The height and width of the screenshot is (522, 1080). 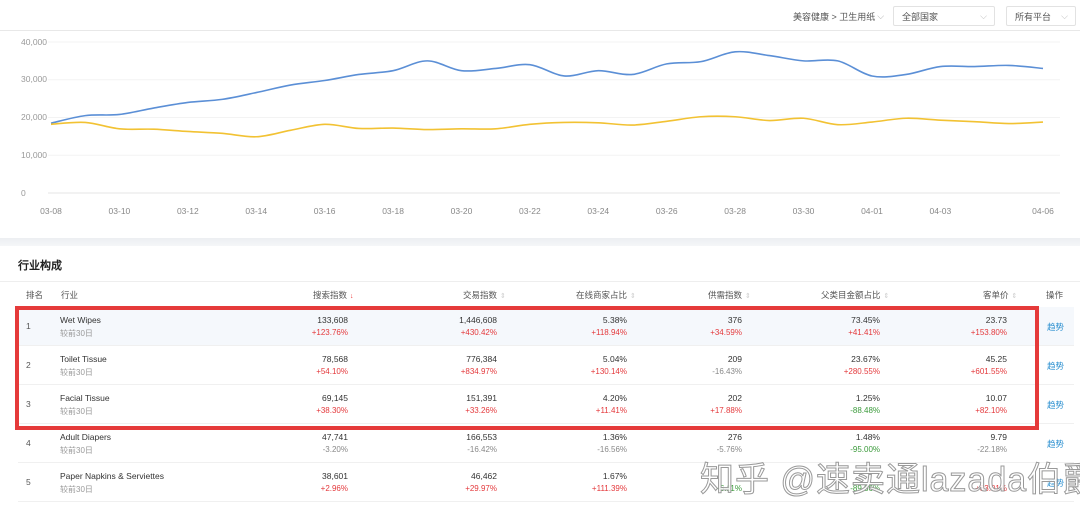 What do you see at coordinates (484, 476) in the screenshot?
I see `trade-index-value: 46,462` at bounding box center [484, 476].